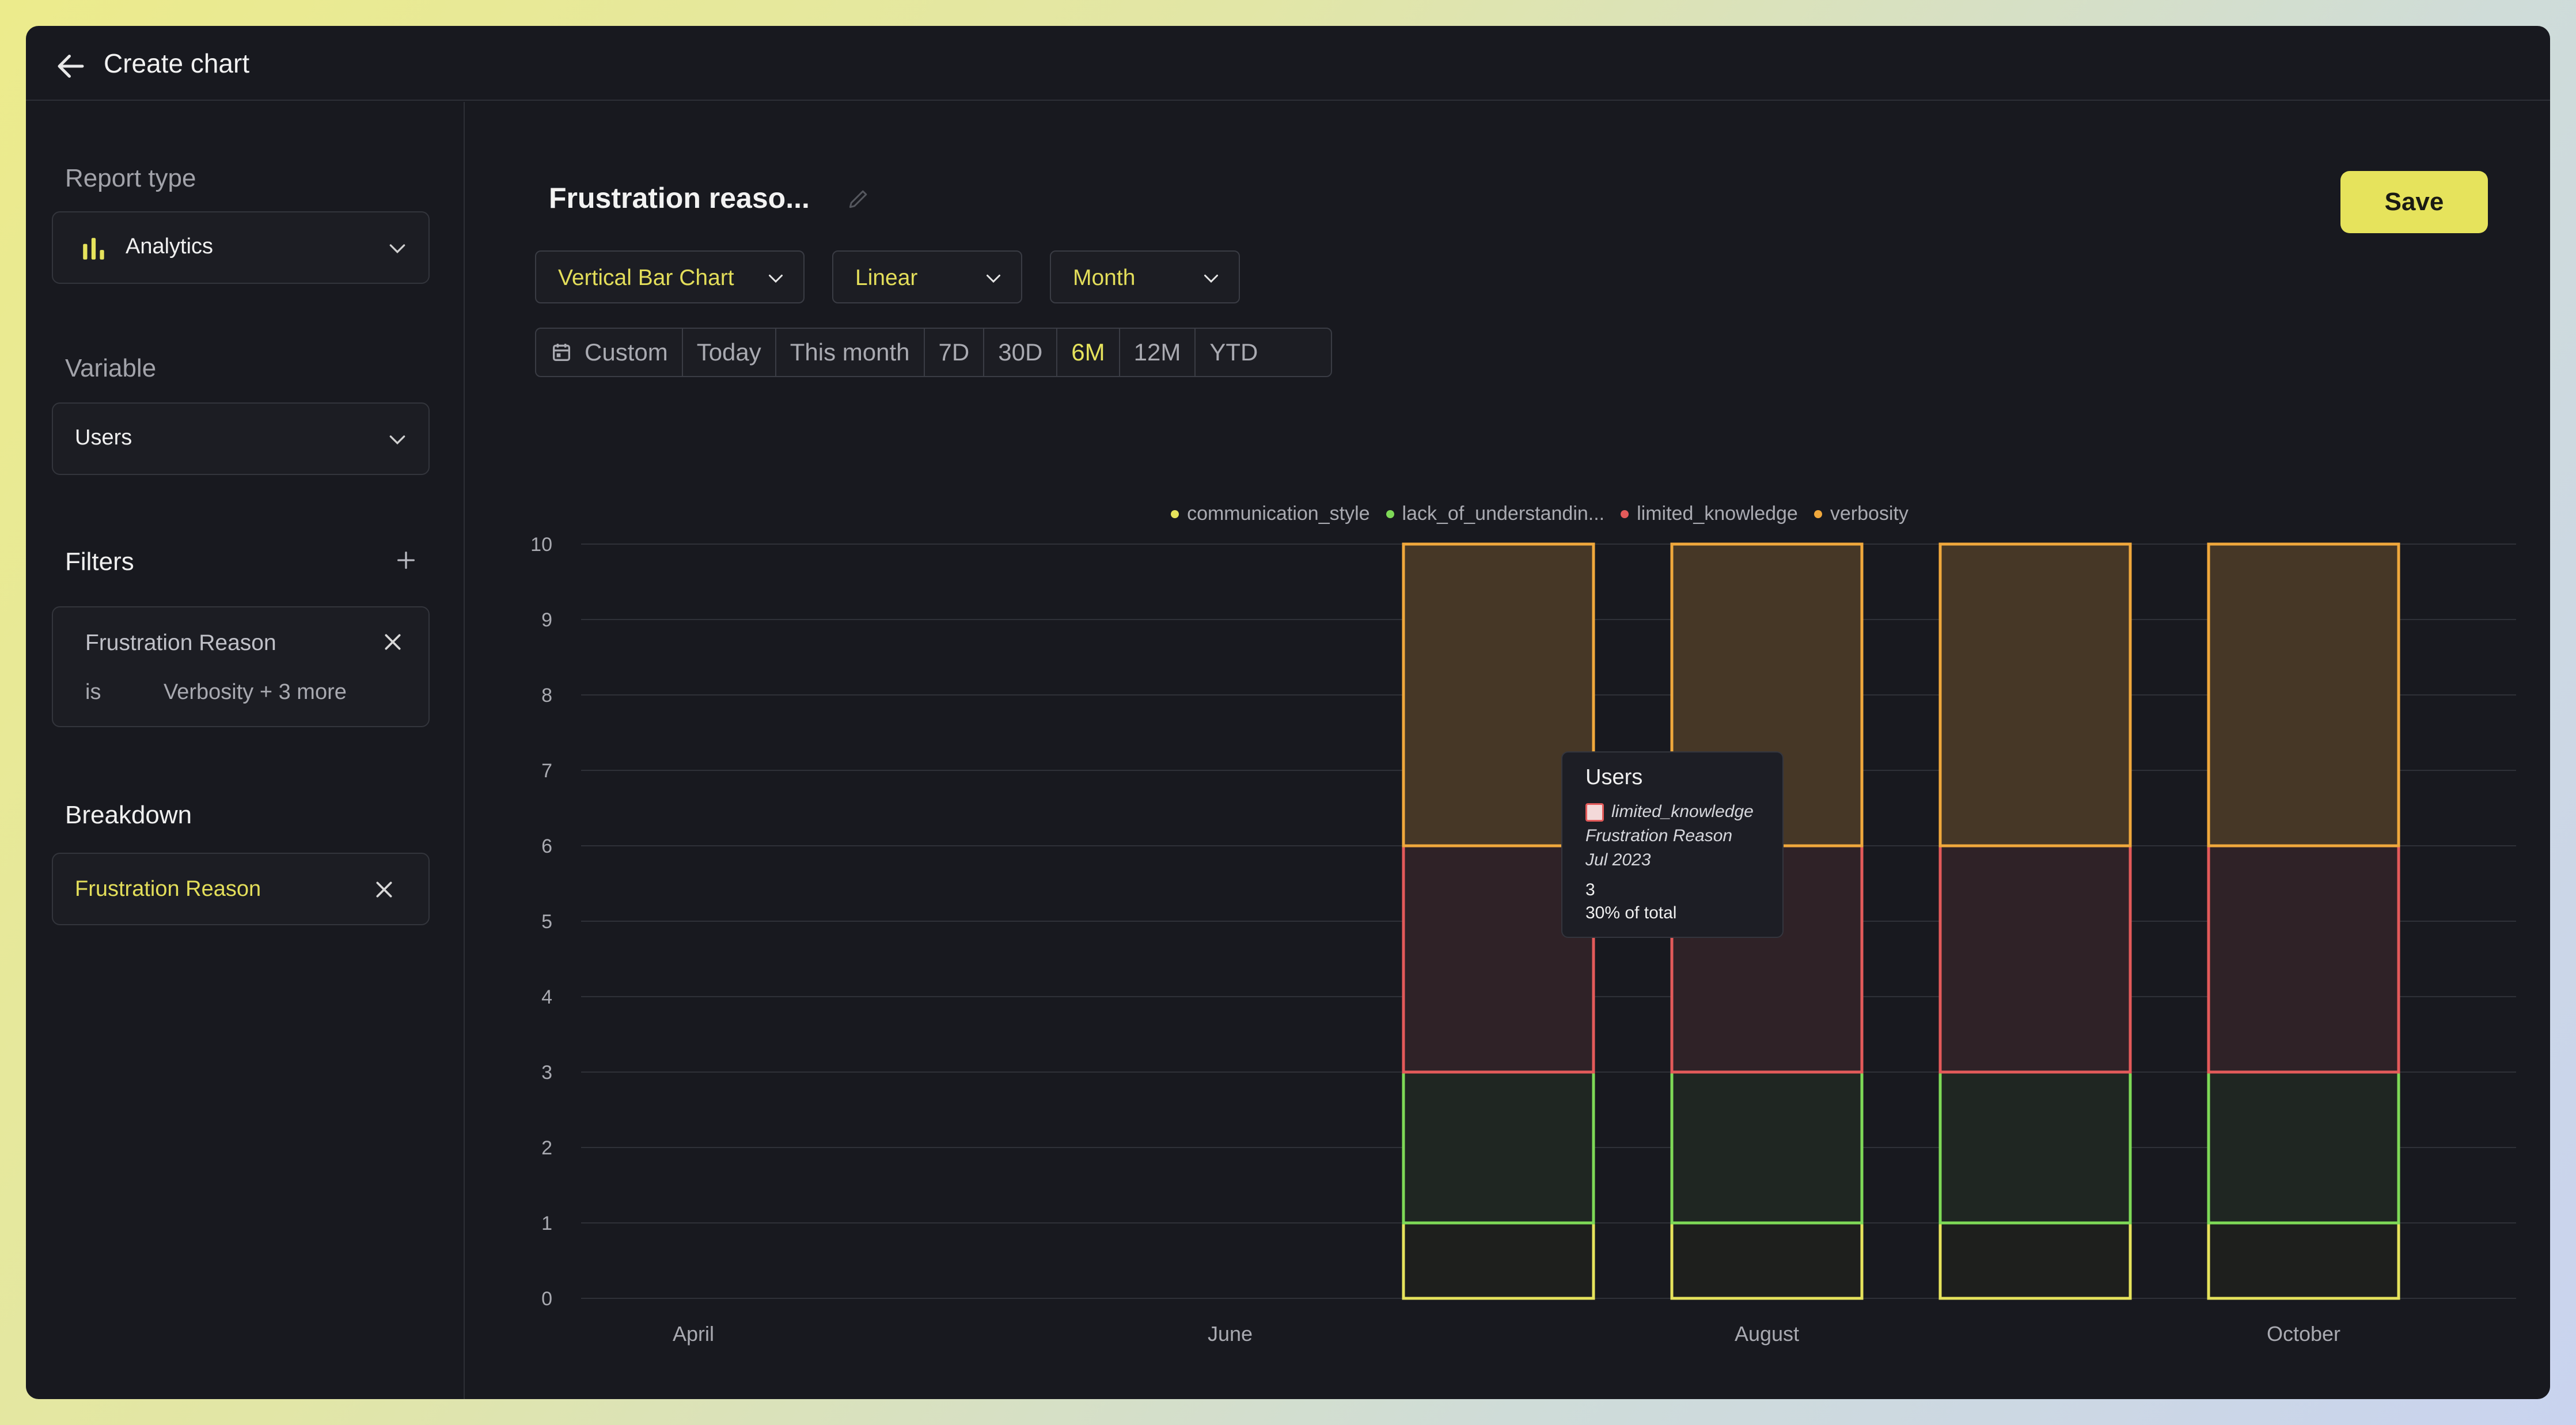  I want to click on y-tick-label: 7, so click(546, 771).